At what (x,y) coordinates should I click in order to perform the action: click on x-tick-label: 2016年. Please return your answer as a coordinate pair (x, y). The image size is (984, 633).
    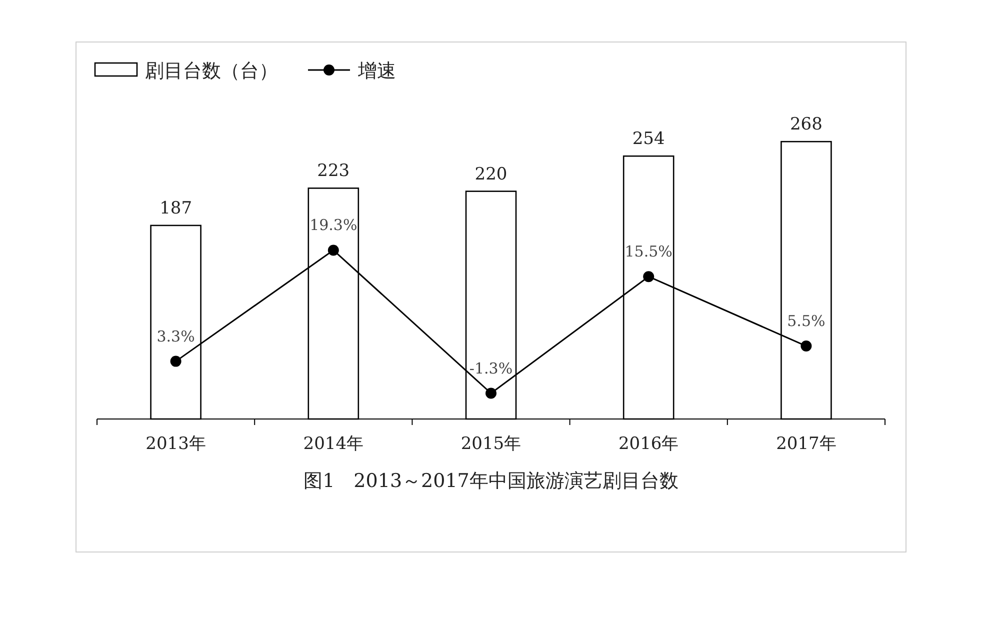
    Looking at the image, I should click on (648, 444).